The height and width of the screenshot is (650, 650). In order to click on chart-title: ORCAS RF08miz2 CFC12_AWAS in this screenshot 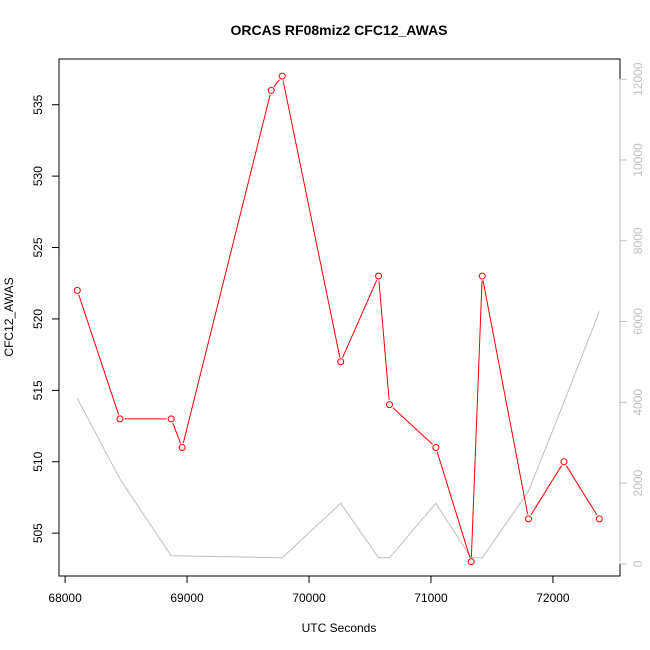, I will do `click(338, 30)`.